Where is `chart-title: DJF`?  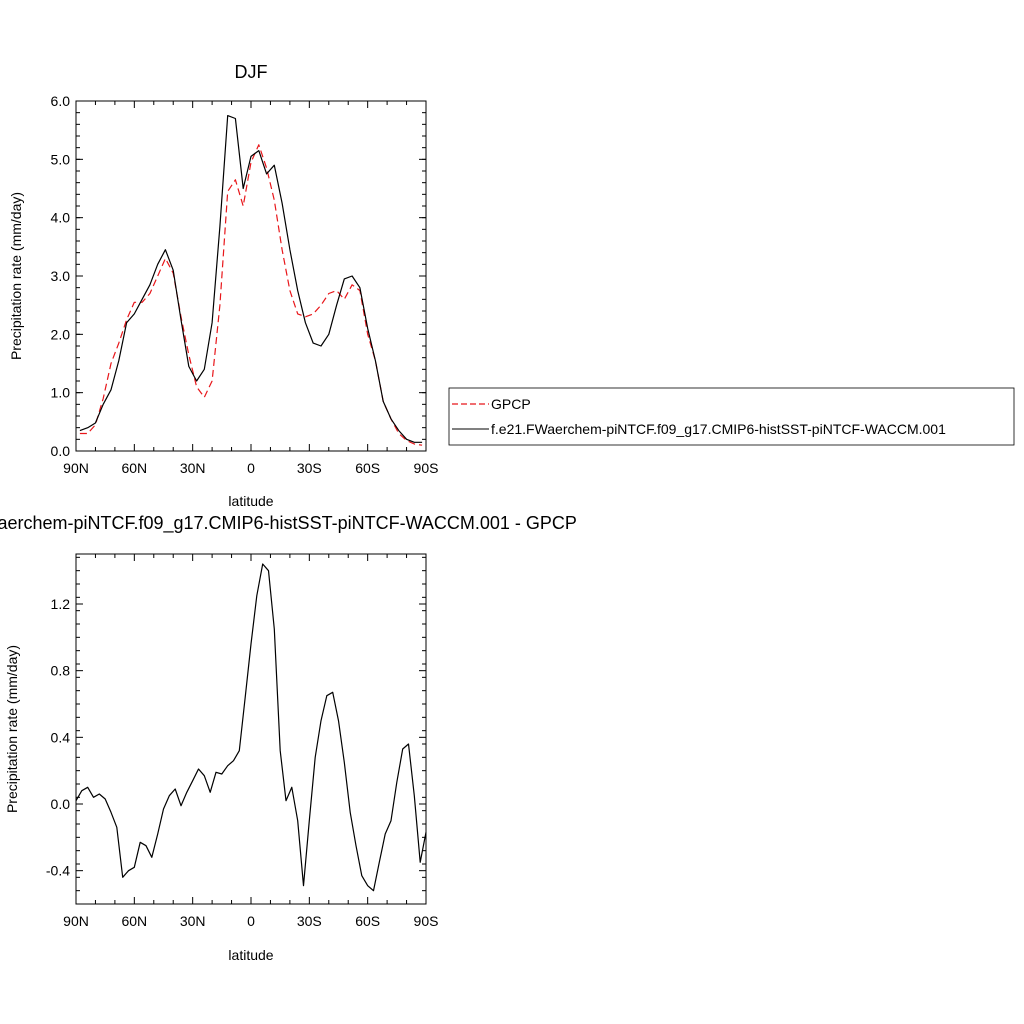 chart-title: DJF is located at coordinates (251, 72).